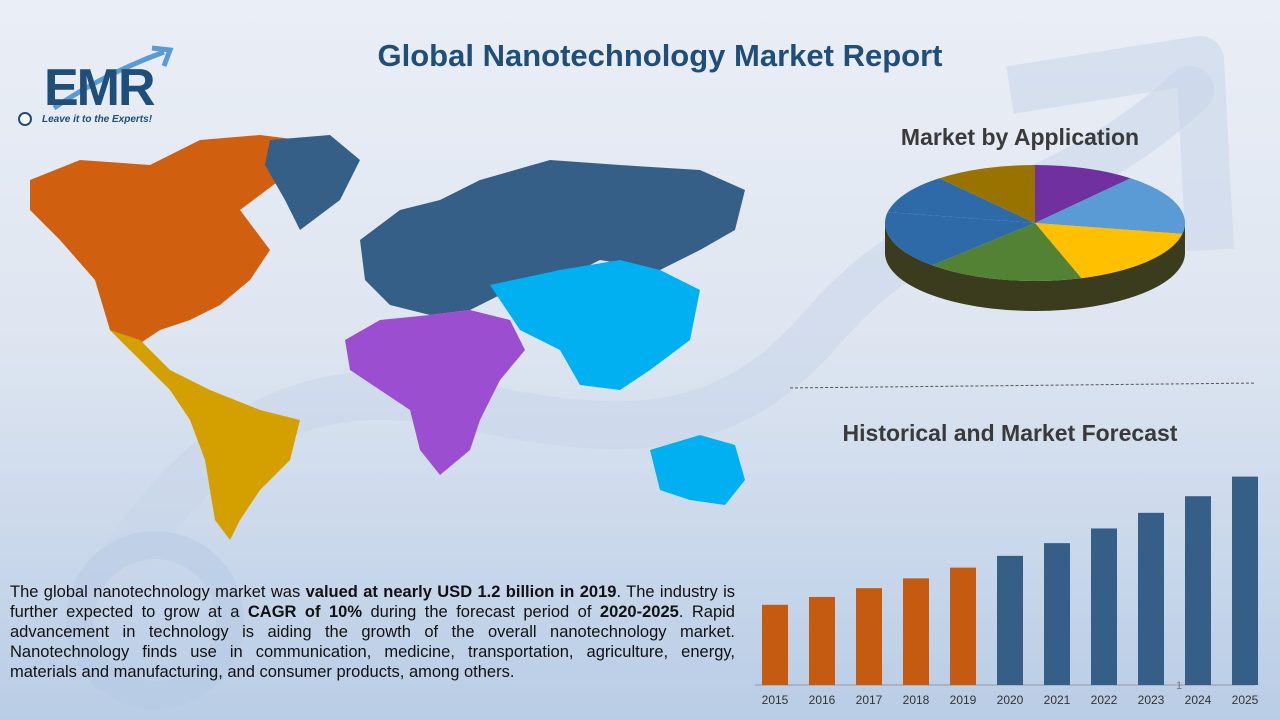  Describe the element at coordinates (1151, 598) in the screenshot. I see `bar-2023` at that location.